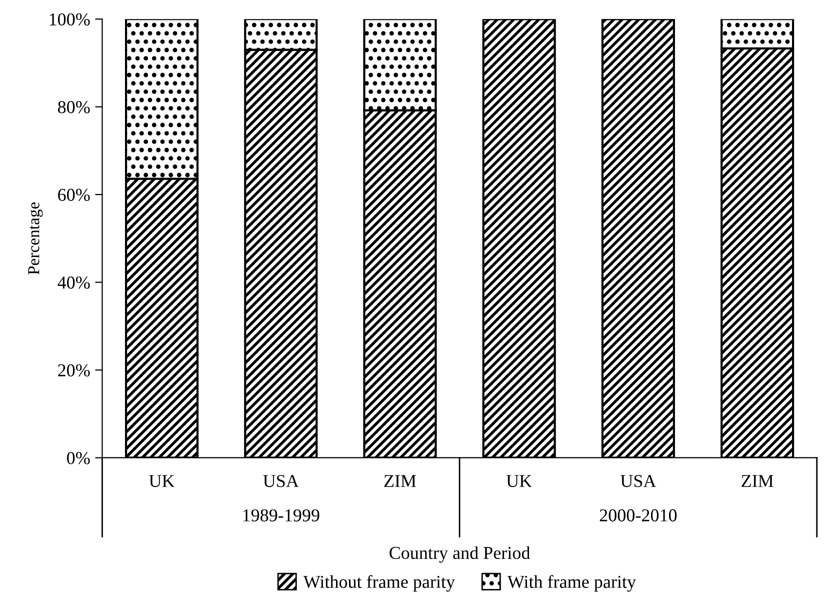 The image size is (831, 596). What do you see at coordinates (74, 195) in the screenshot?
I see `y-tick-label: 60%` at bounding box center [74, 195].